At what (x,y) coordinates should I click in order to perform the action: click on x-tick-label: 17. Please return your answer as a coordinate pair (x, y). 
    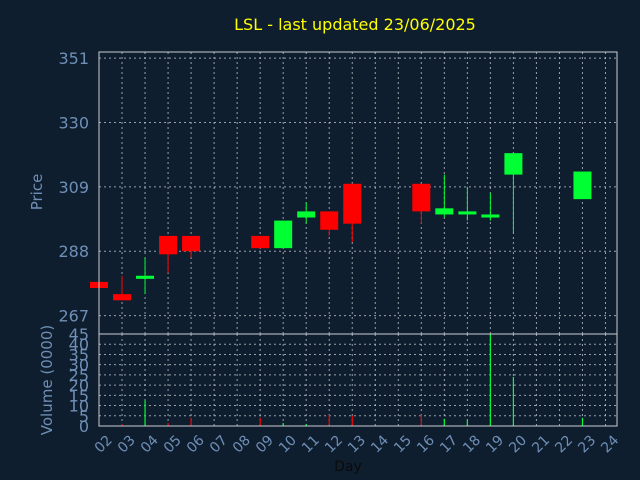
    Looking at the image, I should click on (449, 444).